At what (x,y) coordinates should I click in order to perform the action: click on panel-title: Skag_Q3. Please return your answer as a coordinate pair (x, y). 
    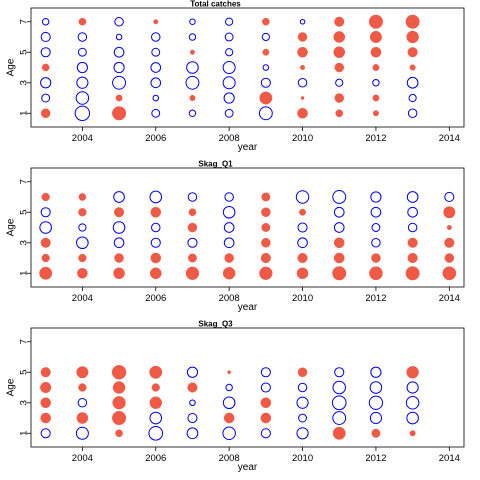
    Looking at the image, I should click on (215, 324).